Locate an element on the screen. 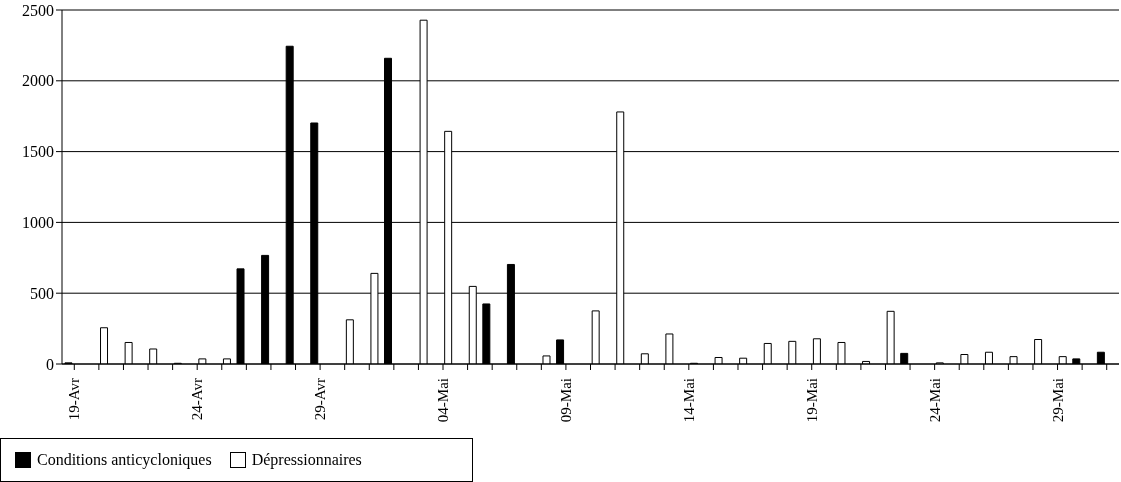 The image size is (1121, 482). x-tick-label: 19-Avr is located at coordinates (74, 399).